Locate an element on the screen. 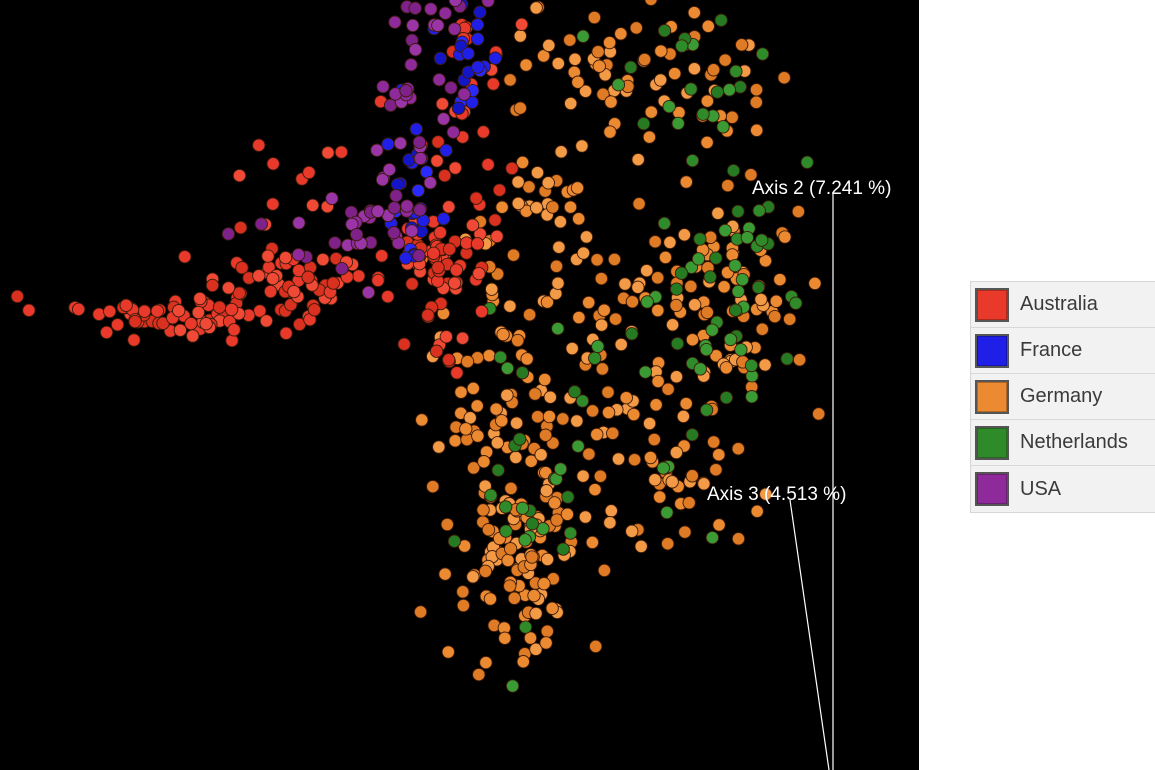 Image resolution: width=1155 pixels, height=770 pixels. legend-item-germany: Germany is located at coordinates (1063, 397).